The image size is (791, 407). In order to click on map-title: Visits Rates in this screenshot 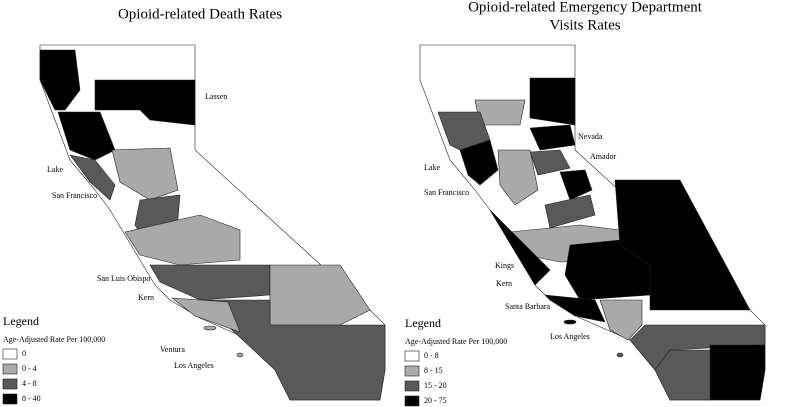, I will do `click(584, 25)`.